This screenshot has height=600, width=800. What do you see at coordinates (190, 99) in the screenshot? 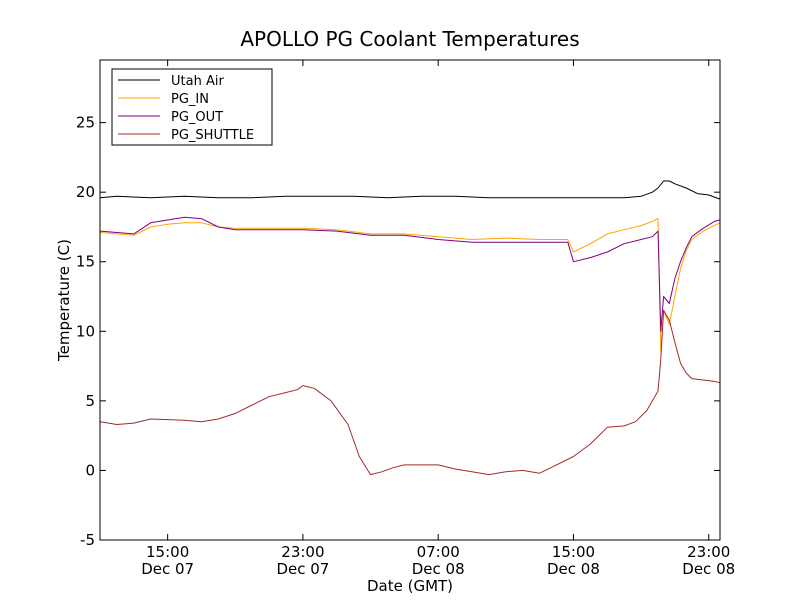
I see `legend-label: PG_IN` at bounding box center [190, 99].